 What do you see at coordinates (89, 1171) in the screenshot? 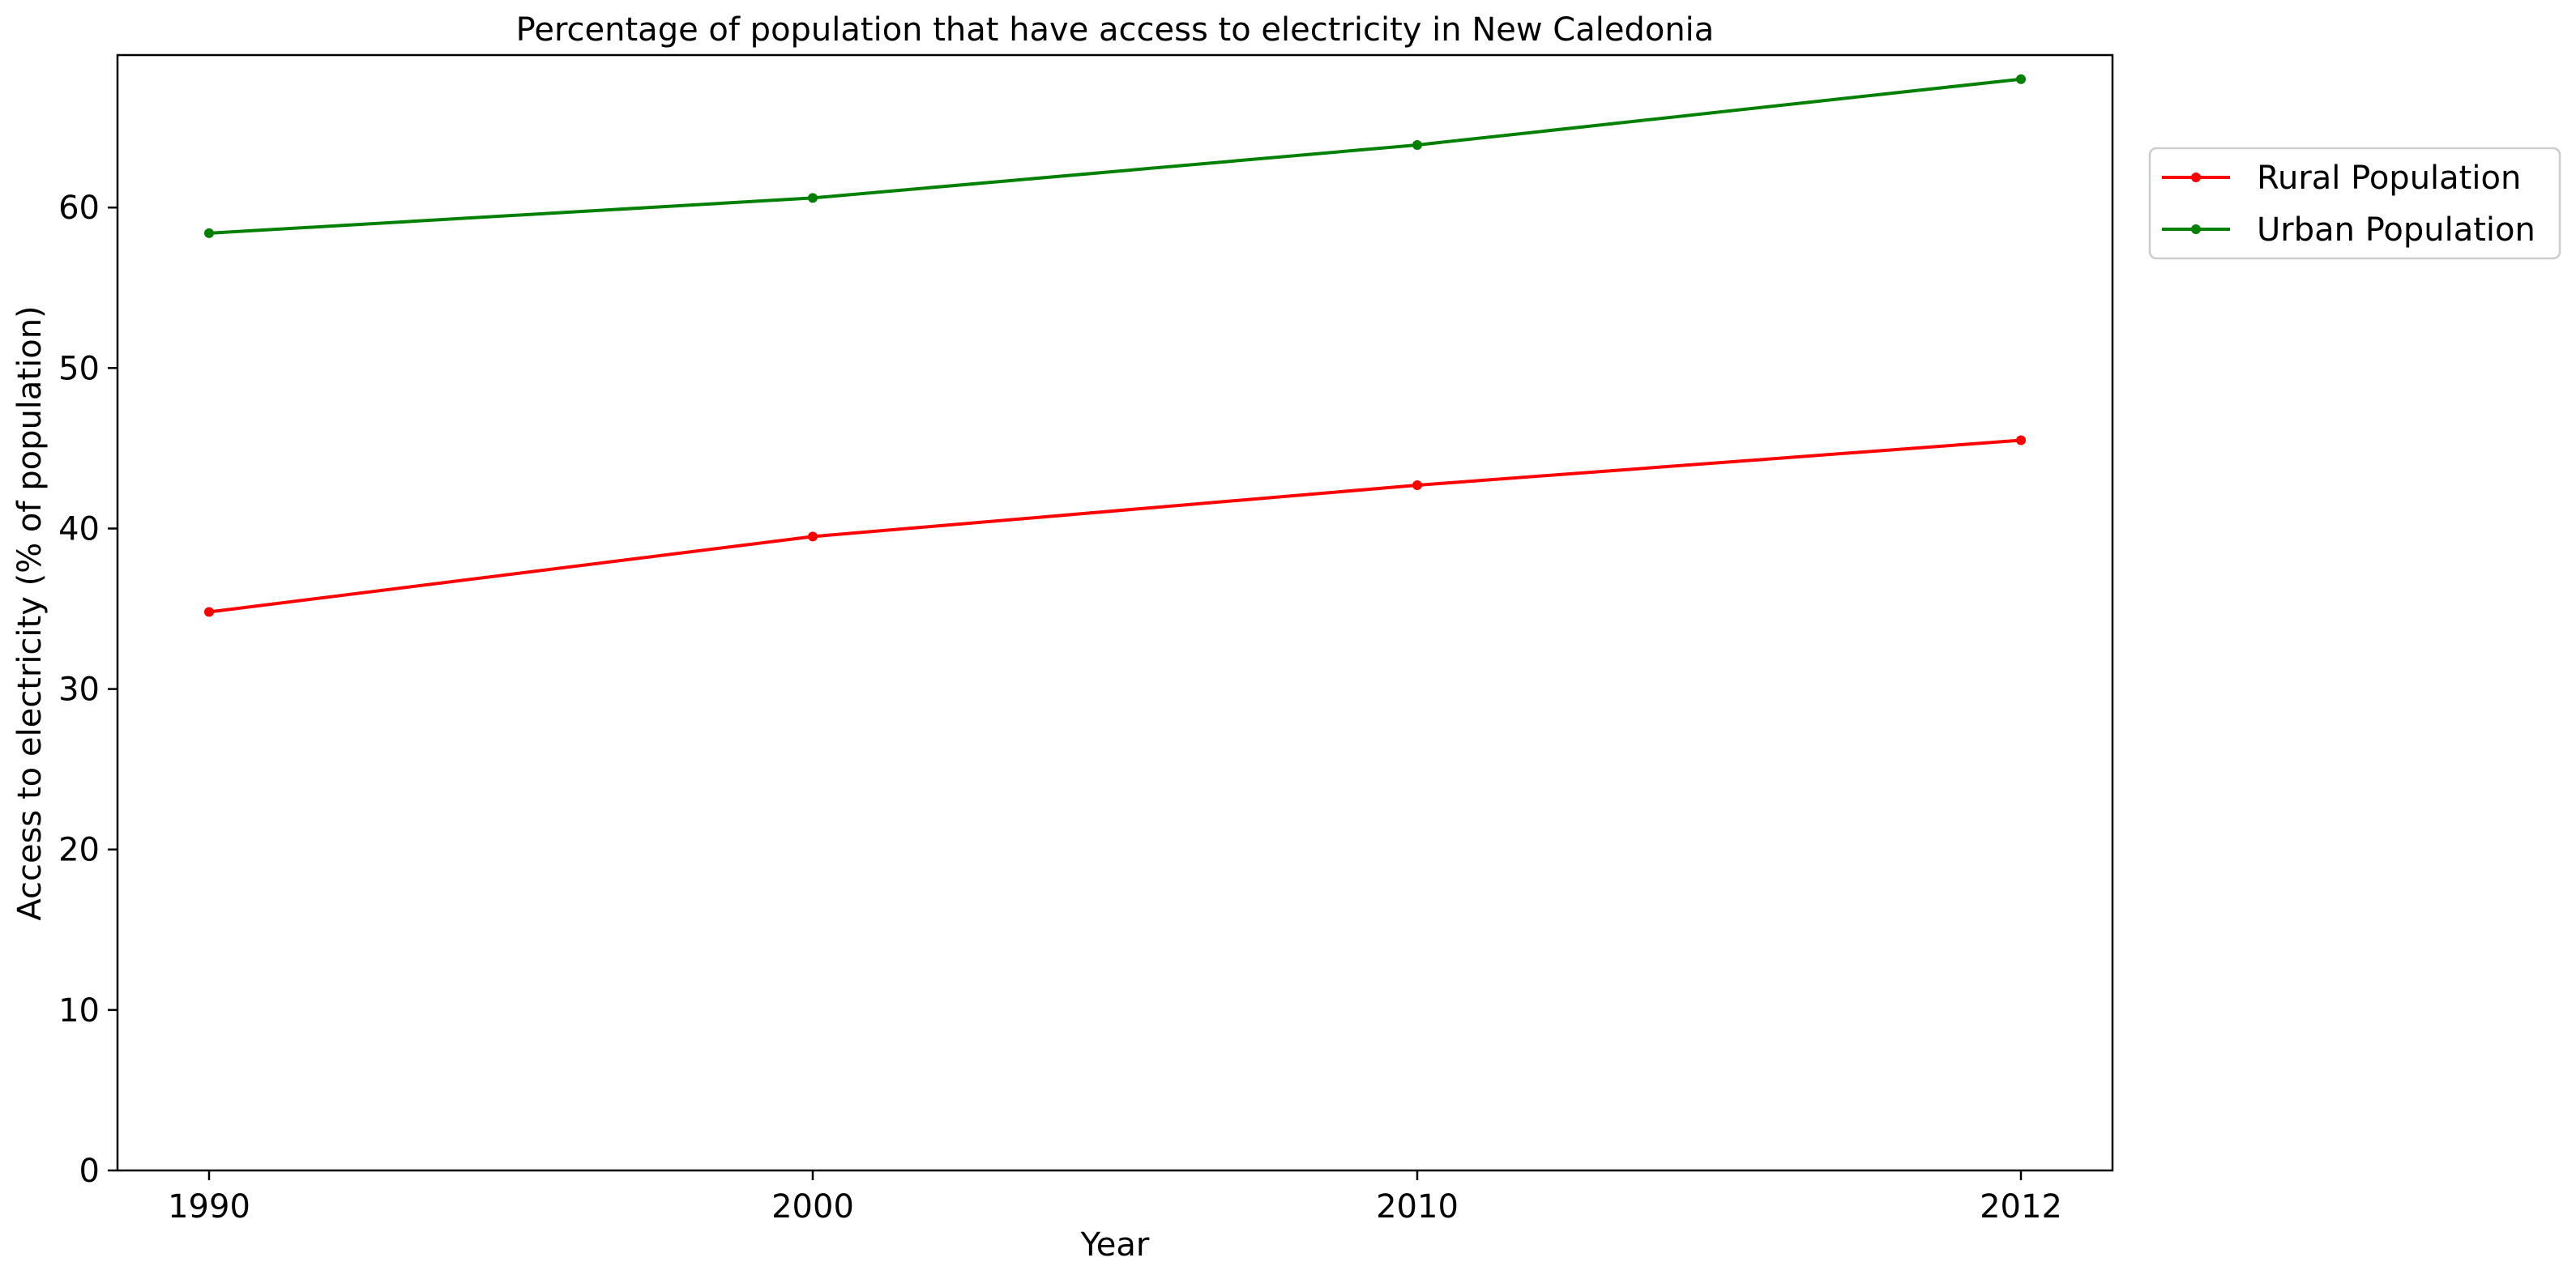
I see `y-tick-label: 0` at bounding box center [89, 1171].